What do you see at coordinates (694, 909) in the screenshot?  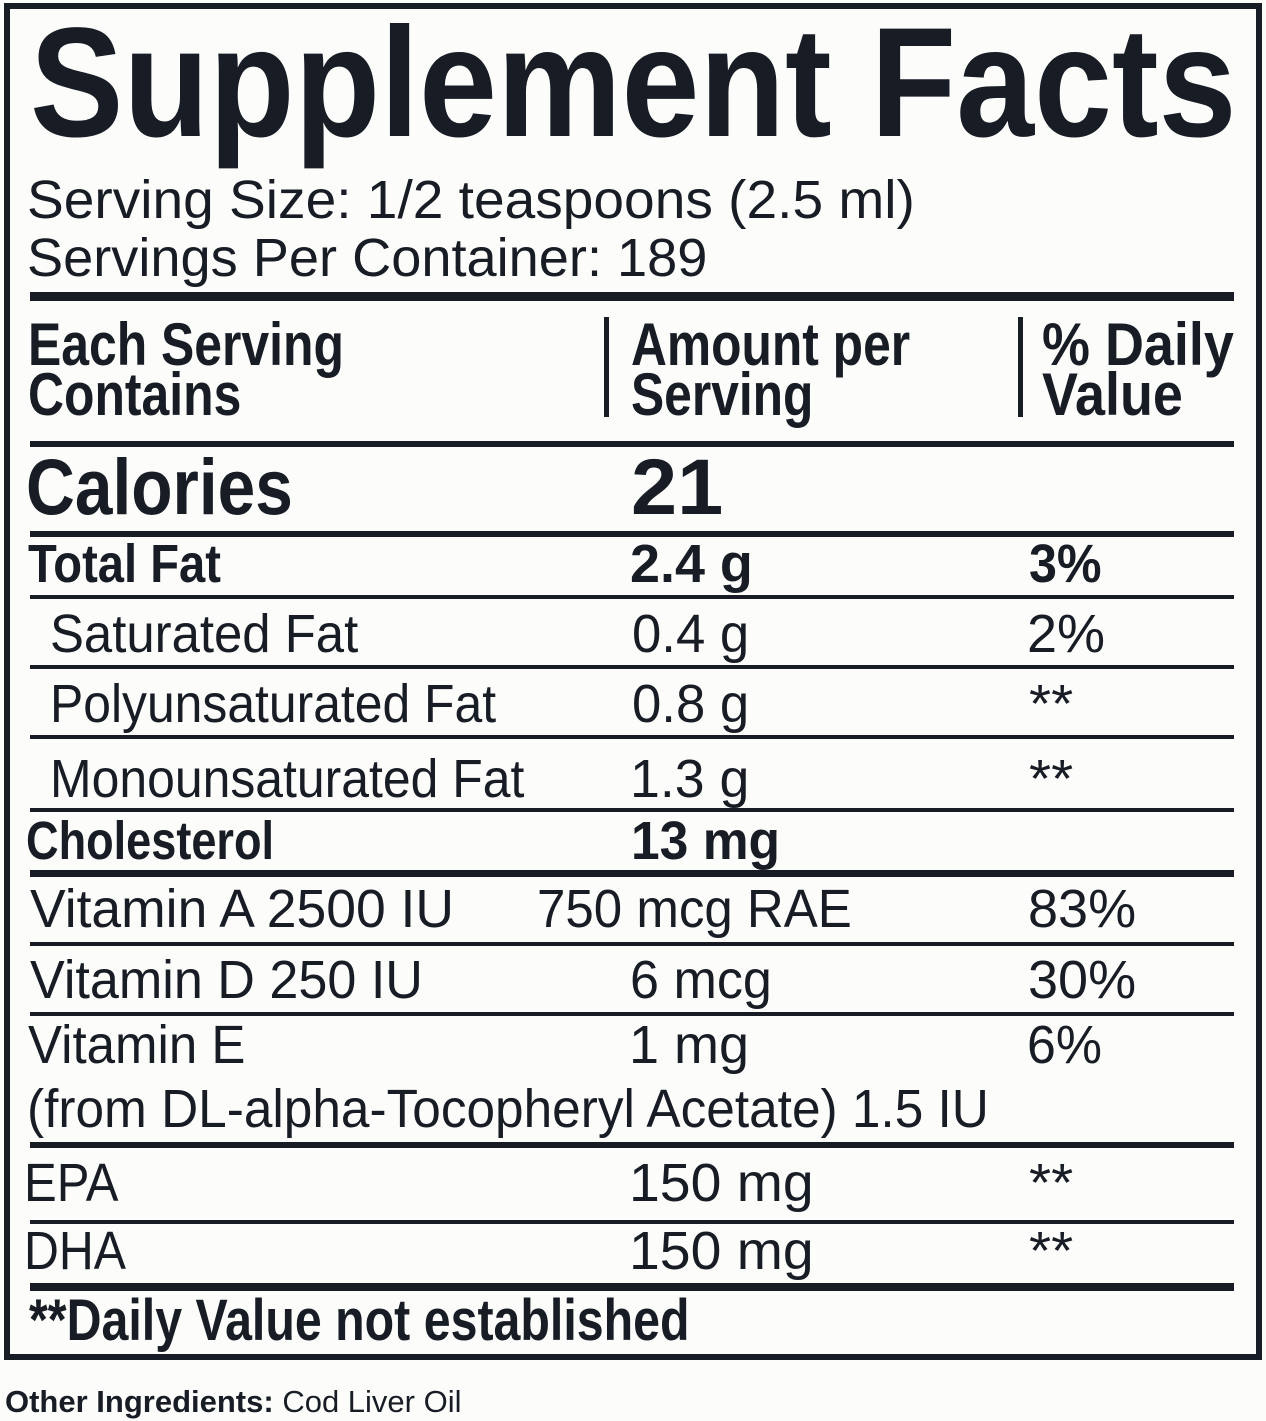 I see `nutrient-amount: 750 mcg RAE` at bounding box center [694, 909].